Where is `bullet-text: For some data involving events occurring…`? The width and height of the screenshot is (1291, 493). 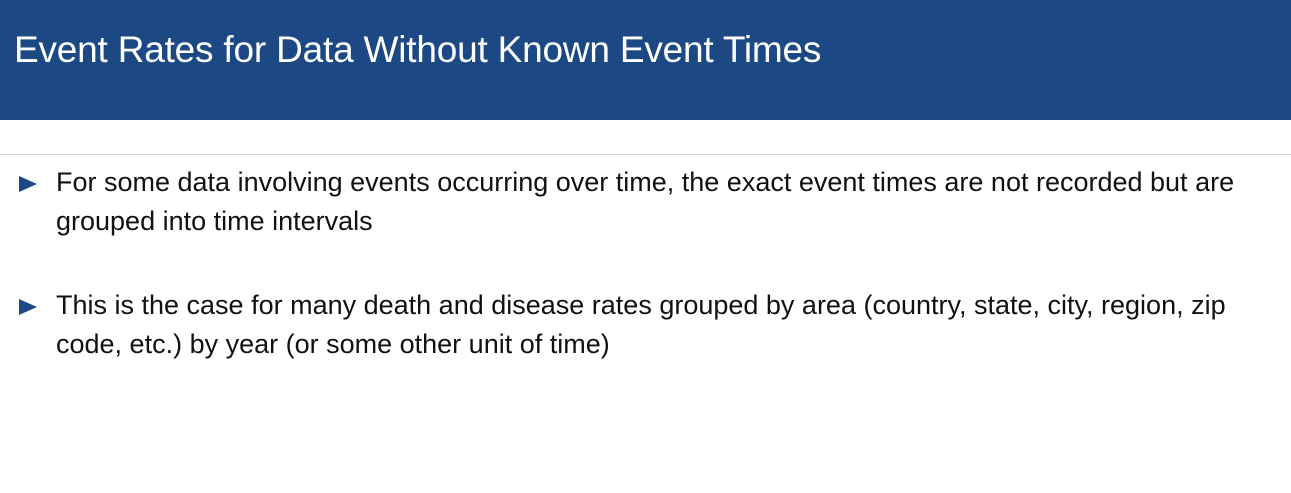 bullet-text: For some data involving events occurring… is located at coordinates (645, 201).